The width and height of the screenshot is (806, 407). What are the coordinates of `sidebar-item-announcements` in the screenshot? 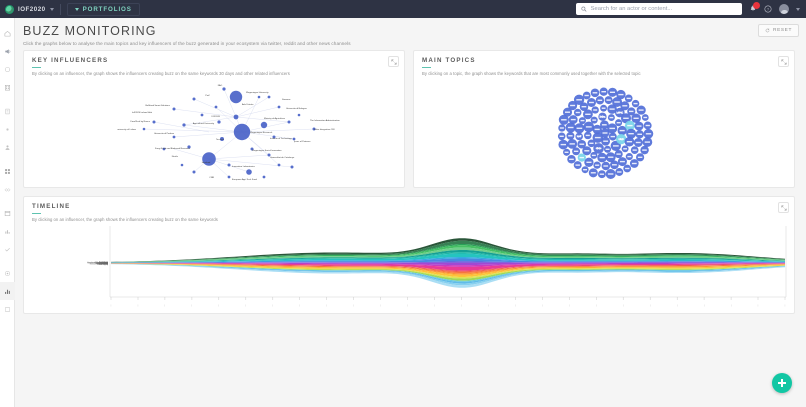 It's located at (7, 51).